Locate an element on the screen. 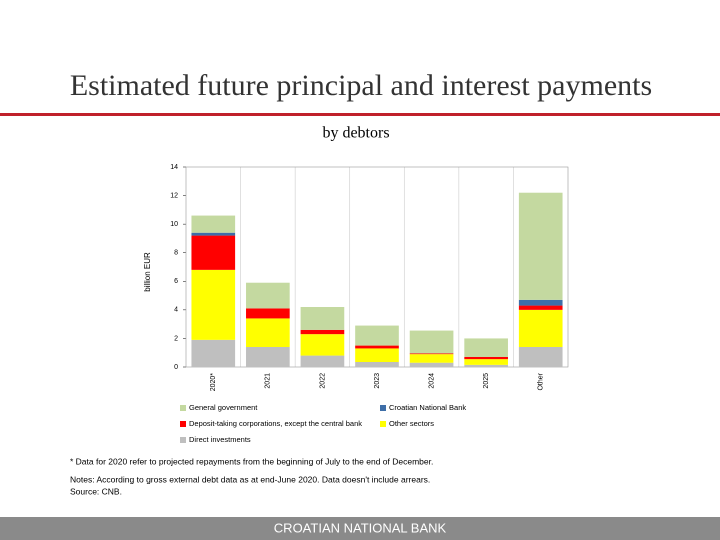  footer-text: CROATIAN NATIONAL BANK is located at coordinates (360, 527).